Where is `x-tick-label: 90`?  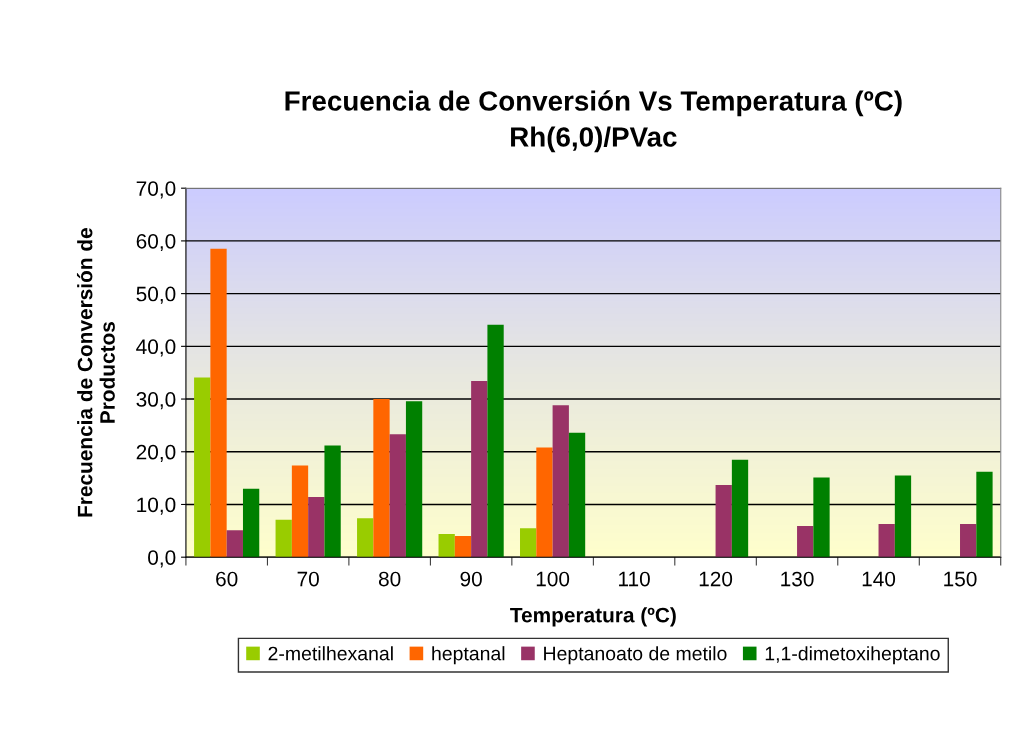 x-tick-label: 90 is located at coordinates (471, 579).